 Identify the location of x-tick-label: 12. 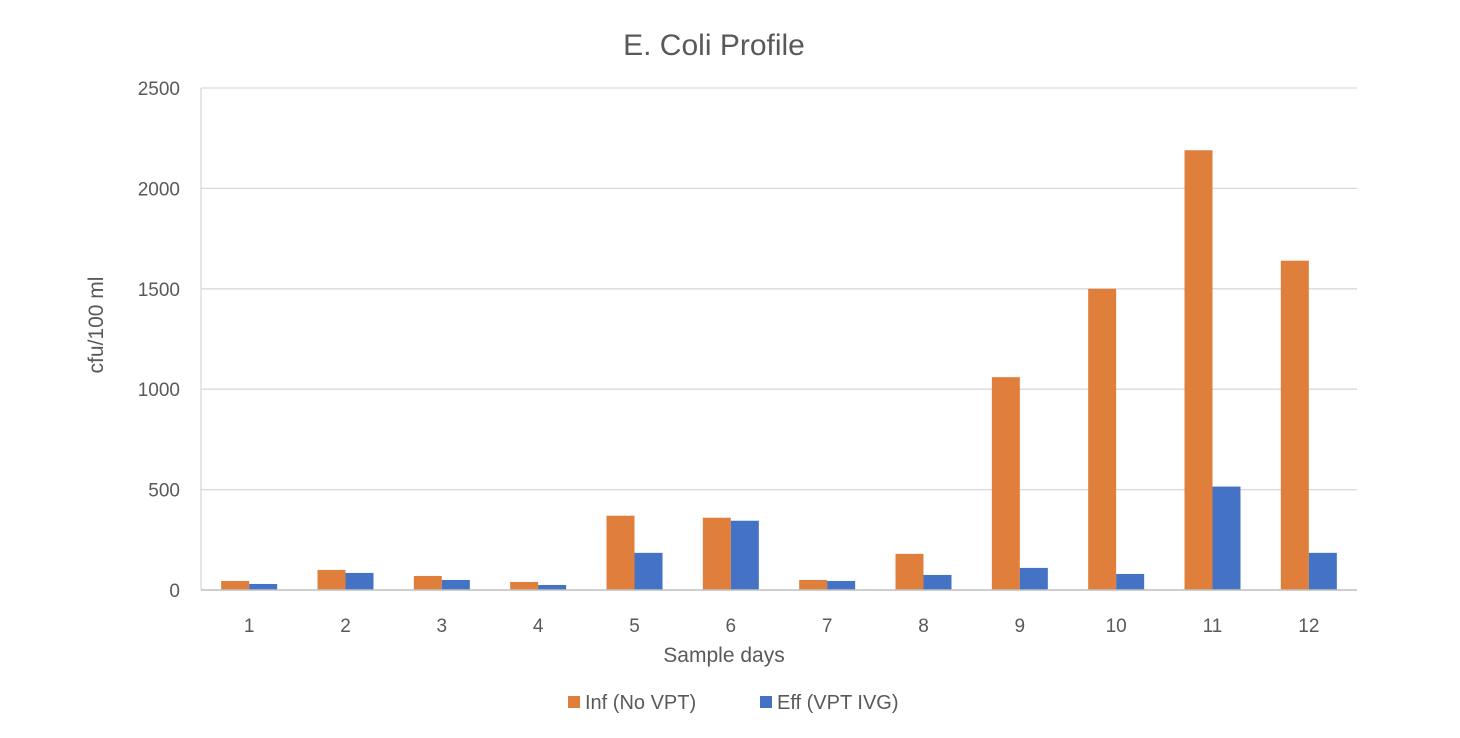
(1308, 626).